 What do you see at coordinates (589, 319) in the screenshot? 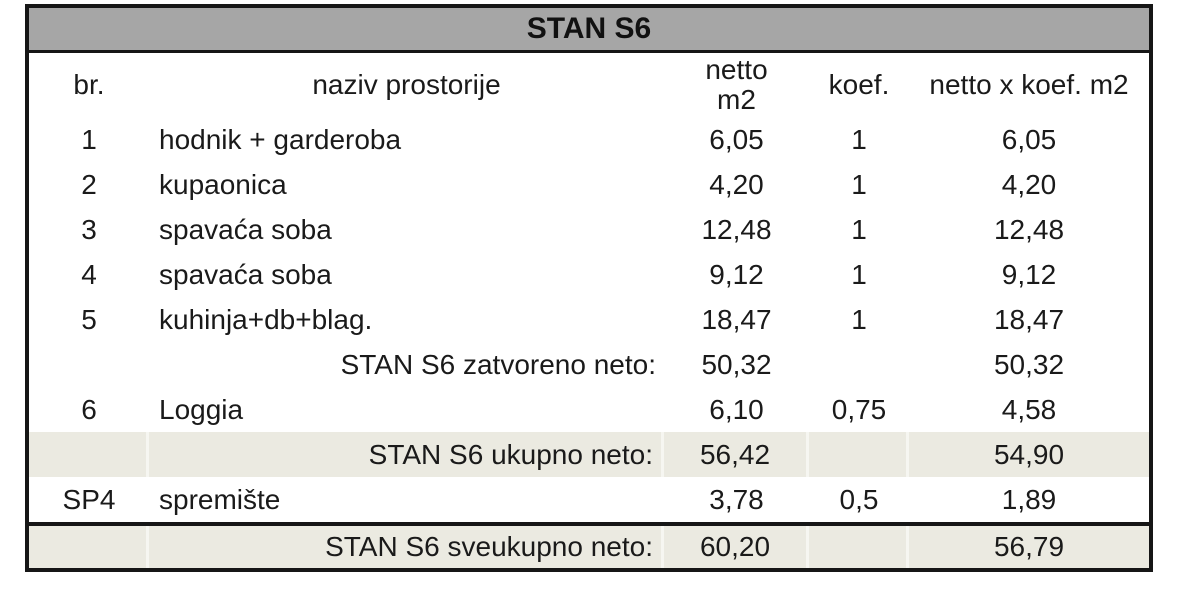
I see `table-row: 5 kuhinja+db+blag. 18,47 1 18,47` at bounding box center [589, 319].